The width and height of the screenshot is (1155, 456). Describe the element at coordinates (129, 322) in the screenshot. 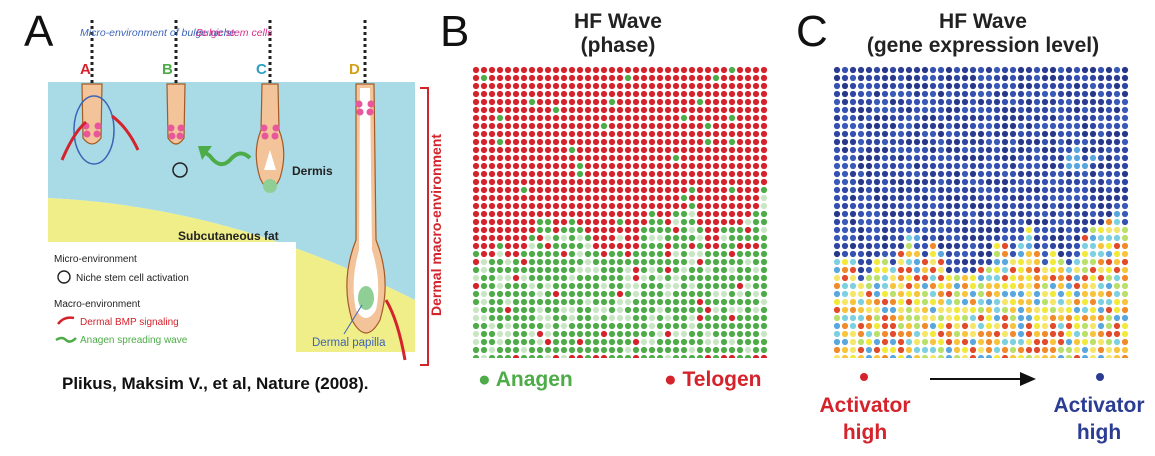

I see `legend-bmp-signaling: Dermal BMP signaling` at that location.